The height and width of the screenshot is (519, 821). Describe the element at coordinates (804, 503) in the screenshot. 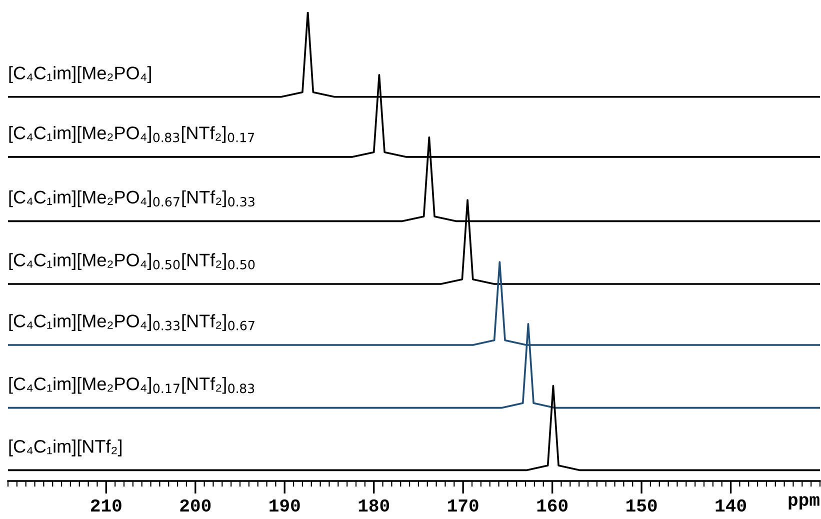

I see `x-axis-title: ppm` at that location.